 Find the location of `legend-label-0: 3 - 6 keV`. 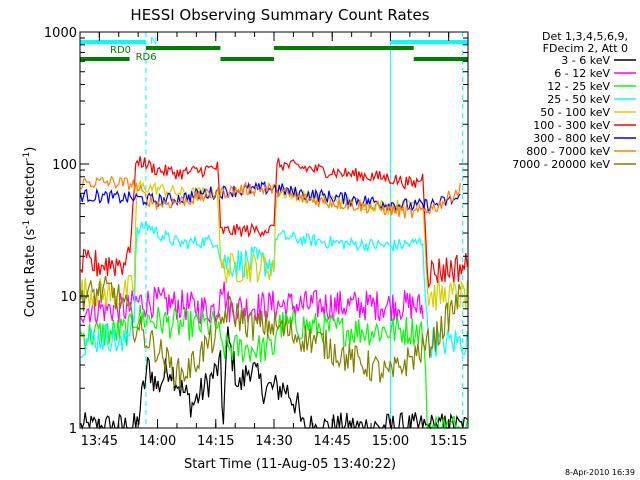

legend-label-0: 3 - 6 keV is located at coordinates (585, 60).